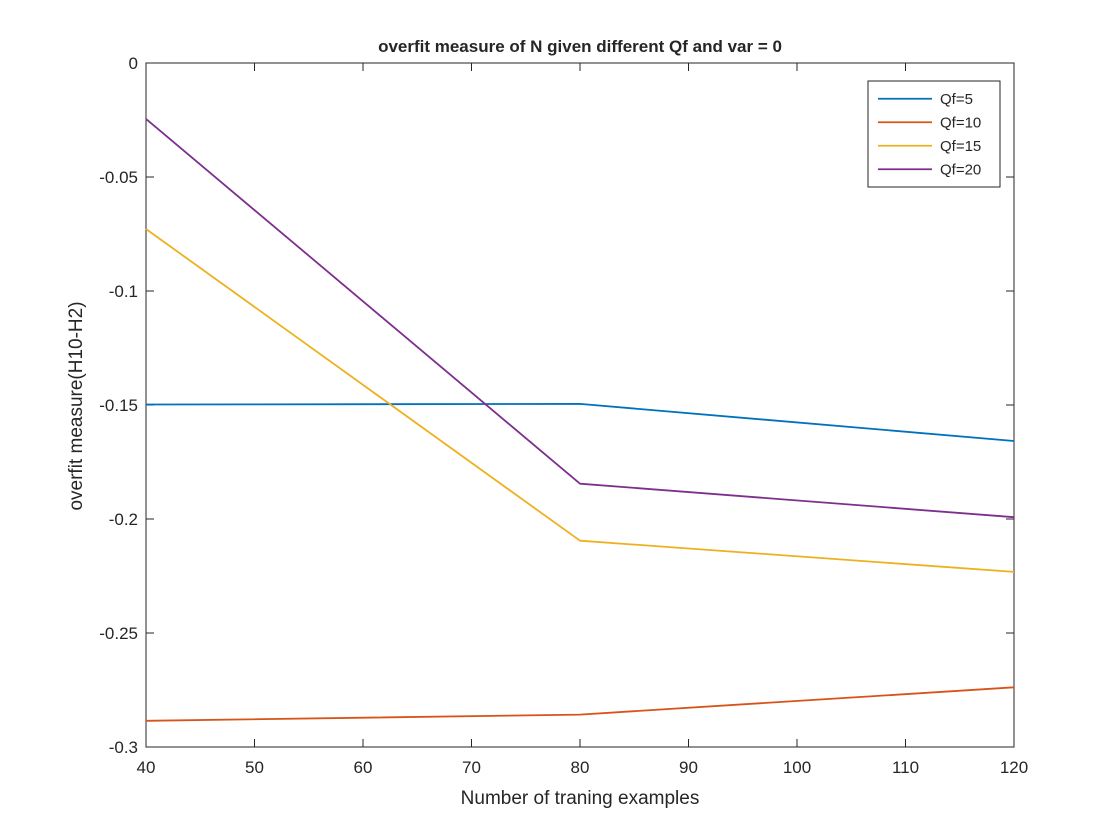  Describe the element at coordinates (960, 122) in the screenshot. I see `legend-label: Qf=10` at that location.